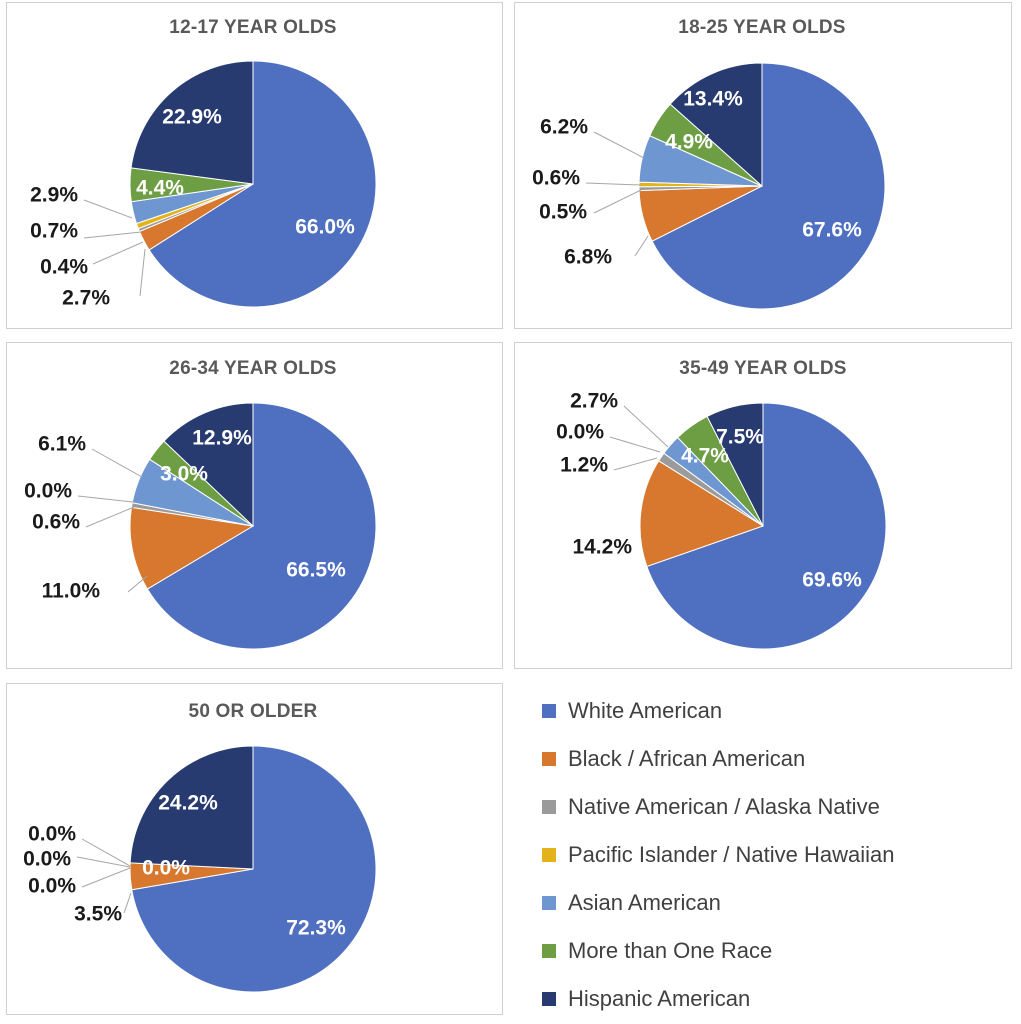  What do you see at coordinates (253, 711) in the screenshot?
I see `chart-title: 50 OR OLDER` at bounding box center [253, 711].